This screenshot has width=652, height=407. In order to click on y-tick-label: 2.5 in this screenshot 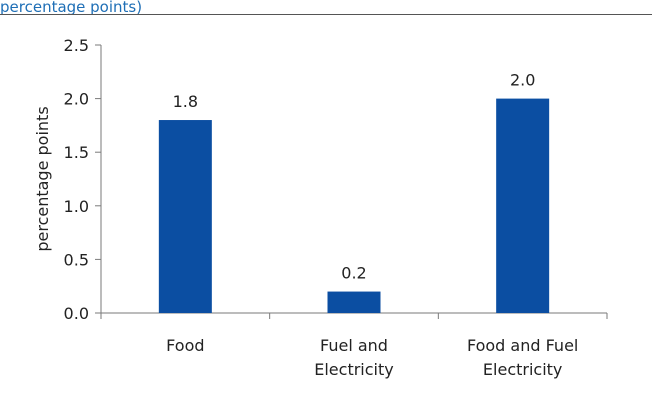, I will do `click(76, 45)`.